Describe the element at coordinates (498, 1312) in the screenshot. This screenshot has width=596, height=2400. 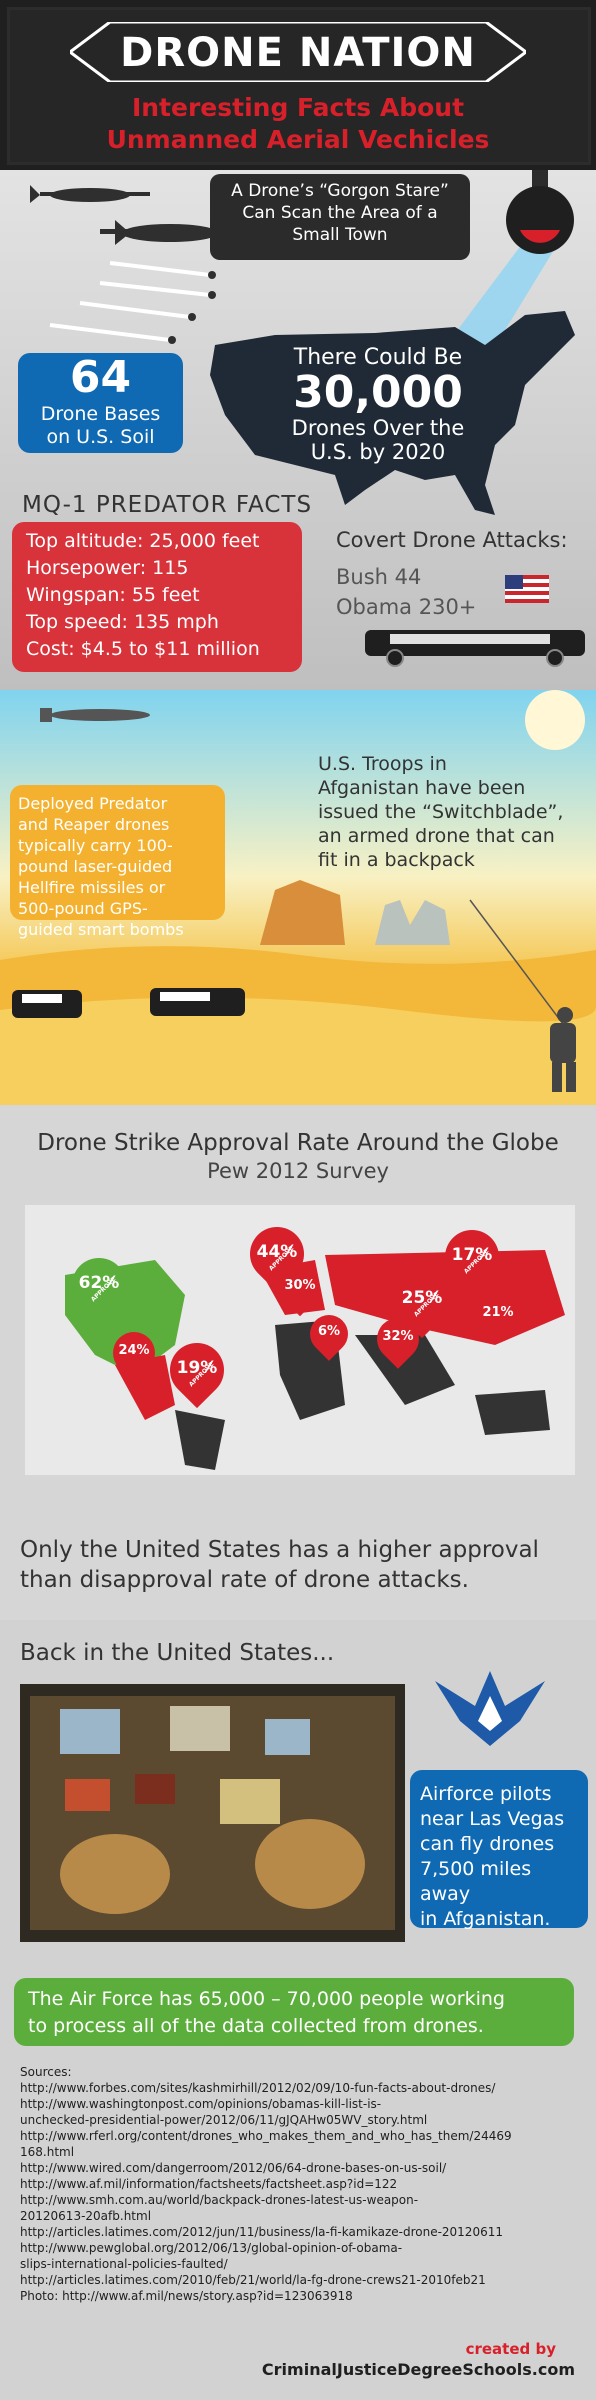
I see `pin-value: 21%` at that location.